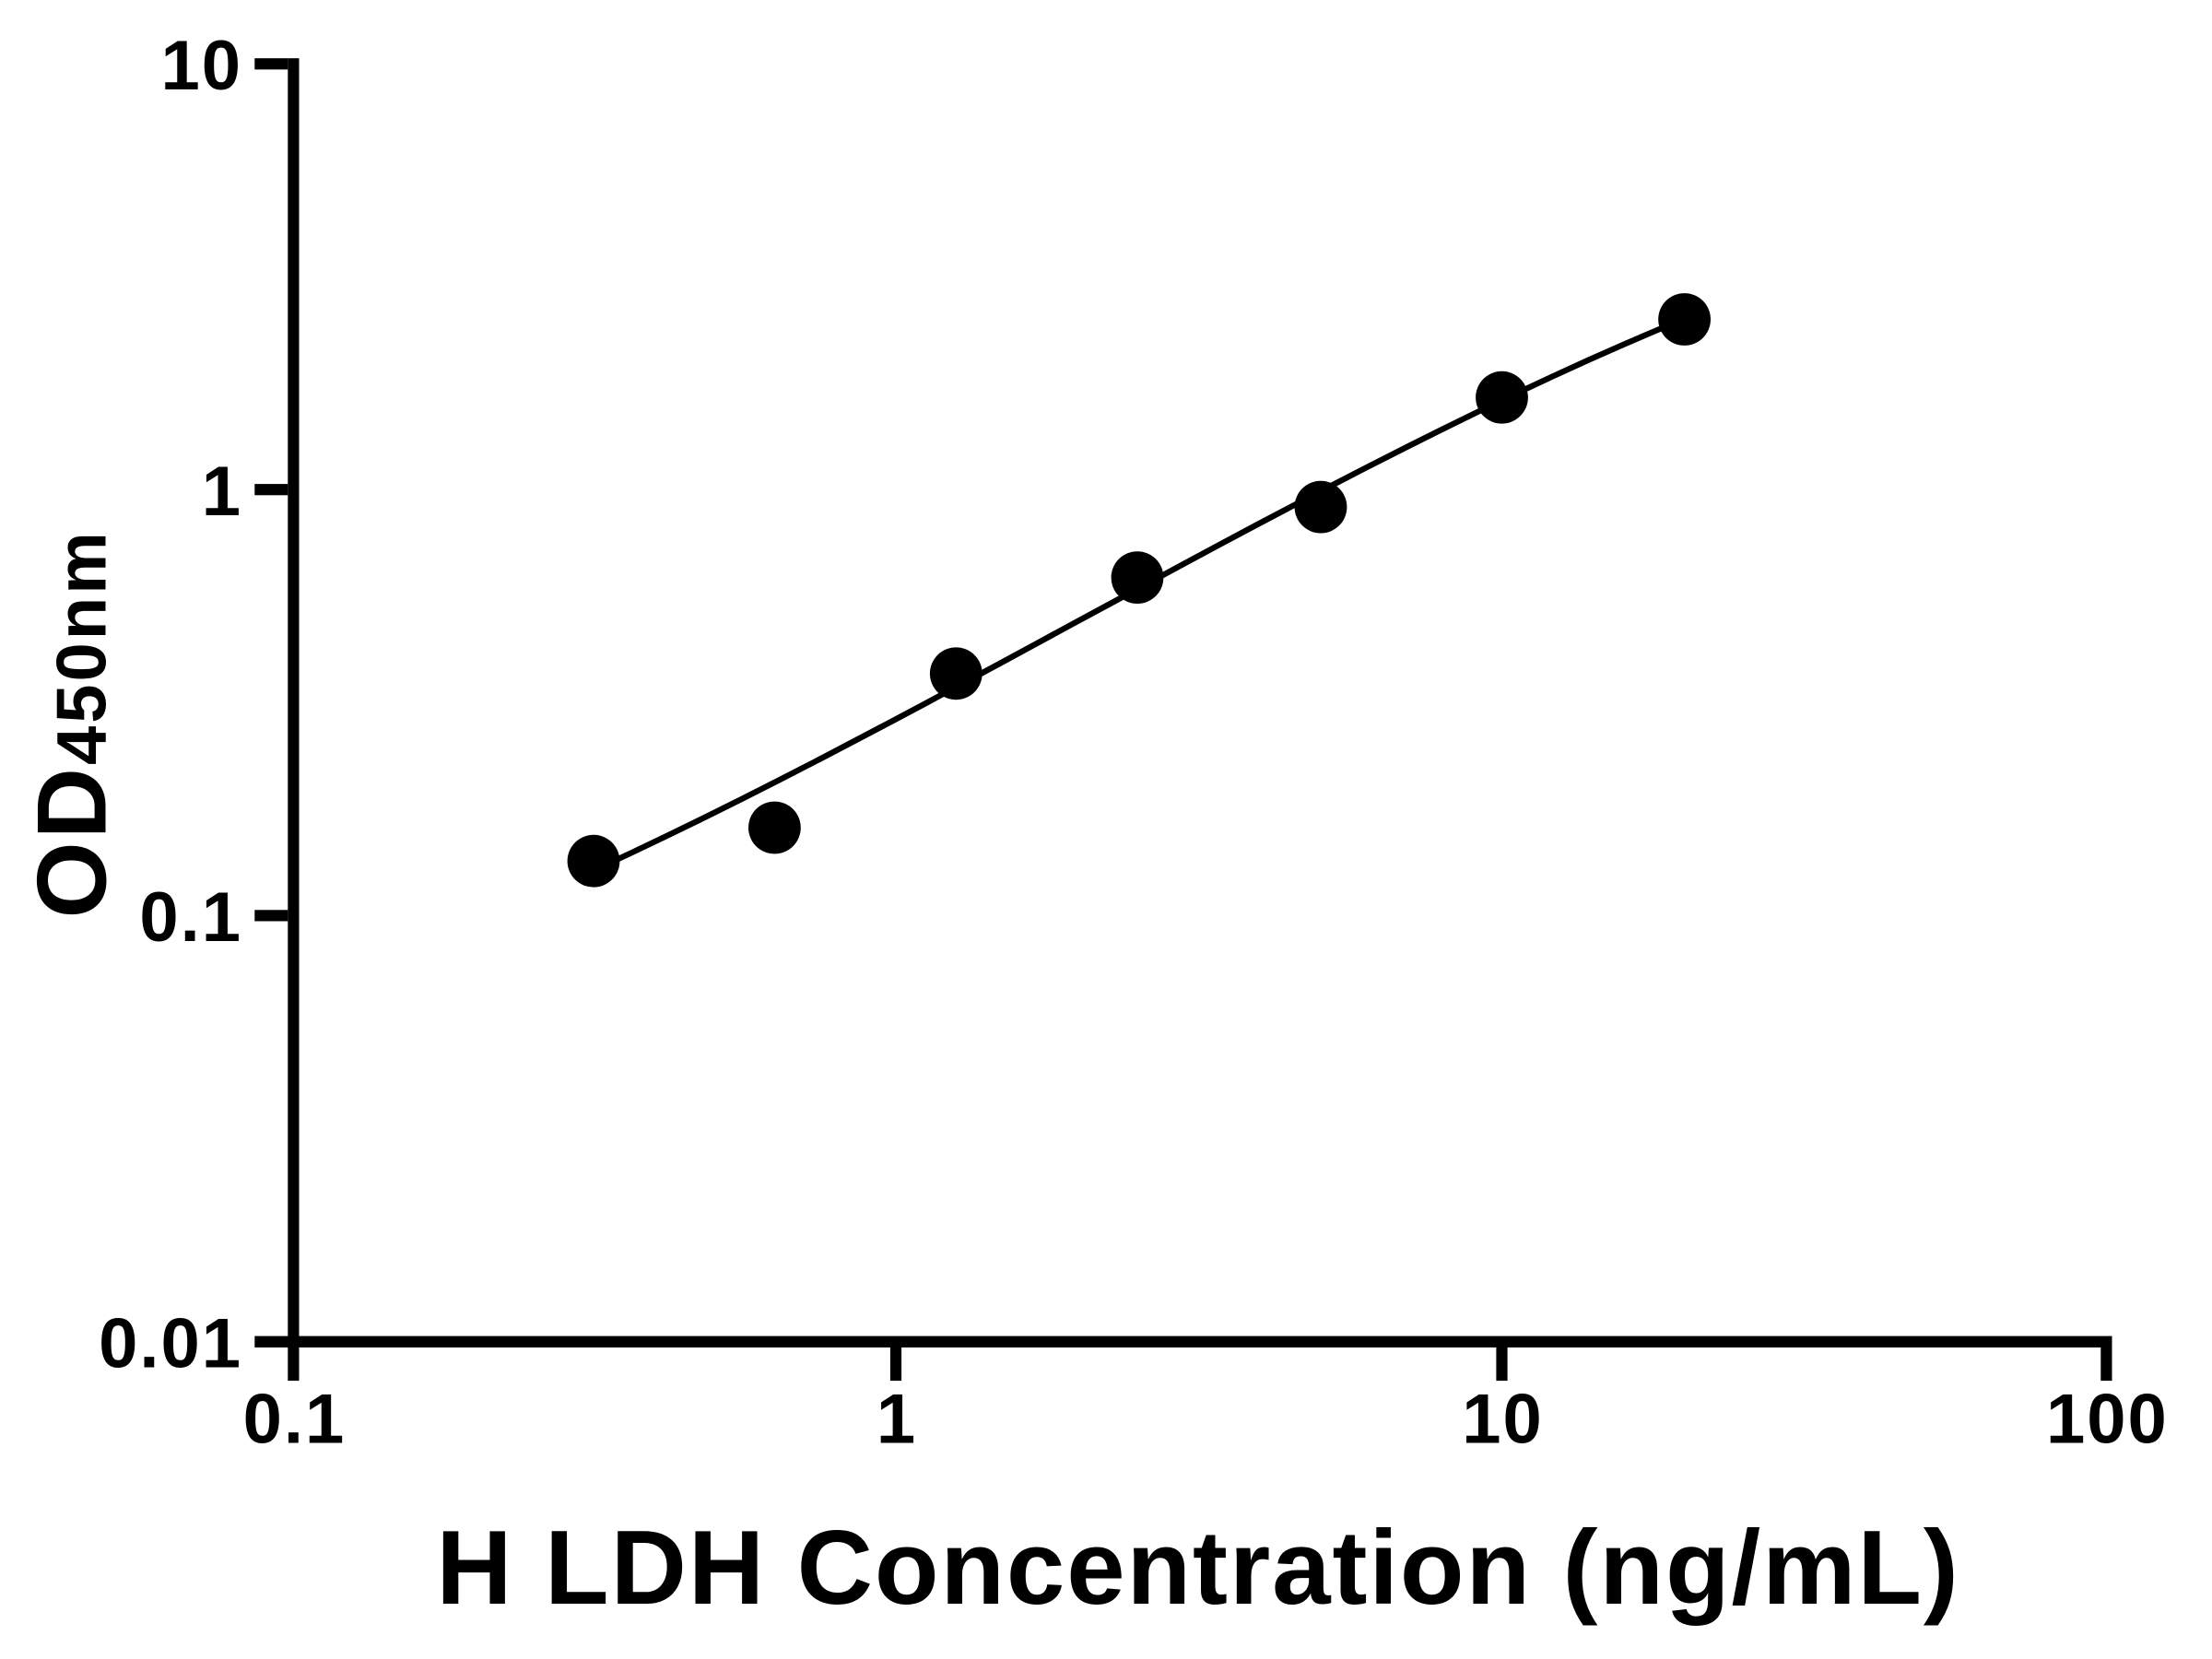  Describe the element at coordinates (2107, 1420) in the screenshot. I see `svg-text: 100` at that location.